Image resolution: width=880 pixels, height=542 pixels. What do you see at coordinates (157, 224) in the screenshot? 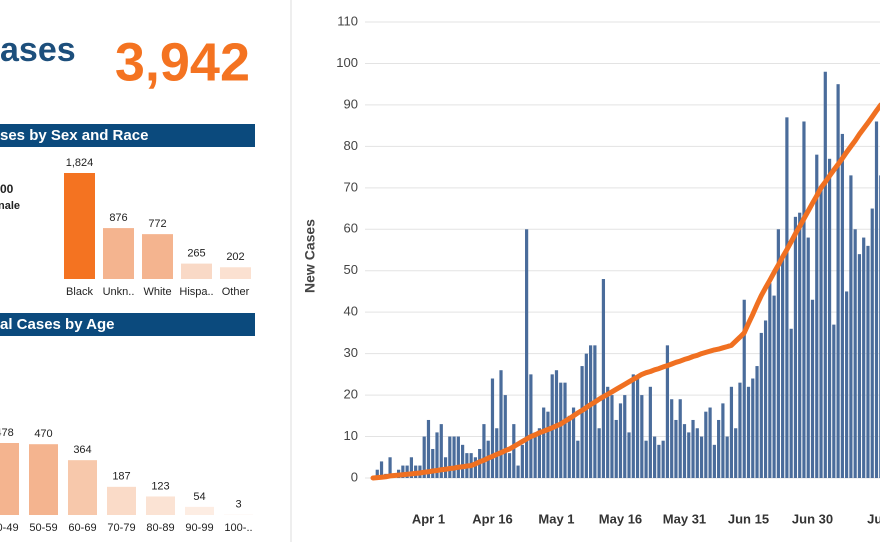
I see `value-label: 772` at bounding box center [157, 224].